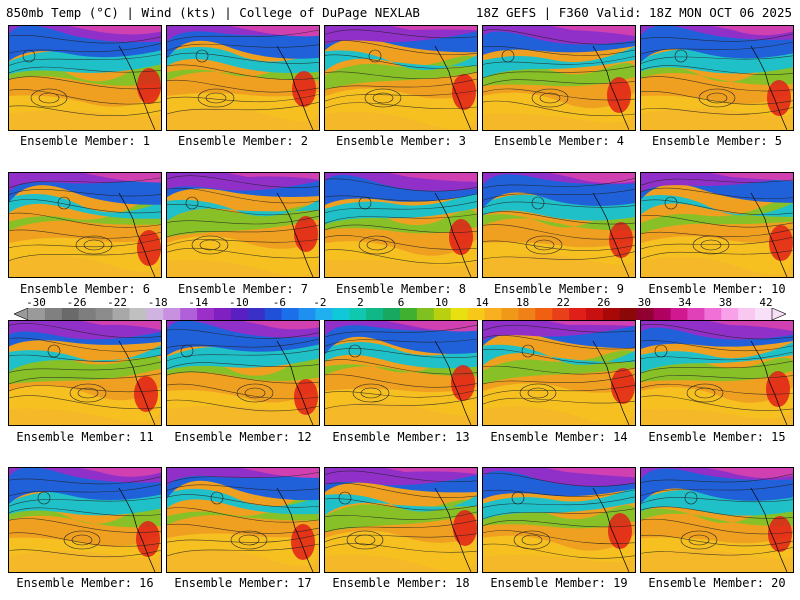 The width and height of the screenshot is (800, 600). What do you see at coordinates (238, 302) in the screenshot?
I see `colorbar-tick-label: -10` at bounding box center [238, 302].